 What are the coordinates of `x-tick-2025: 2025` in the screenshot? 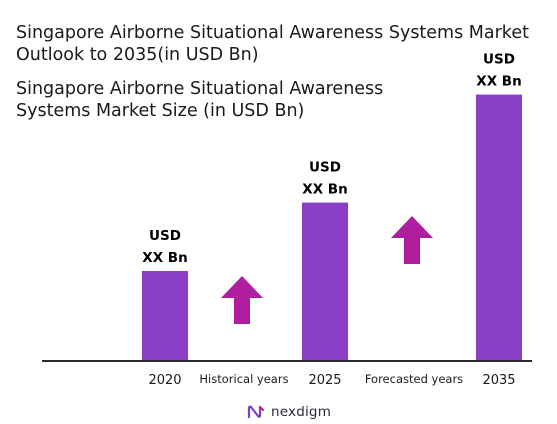 It's located at (324, 380).